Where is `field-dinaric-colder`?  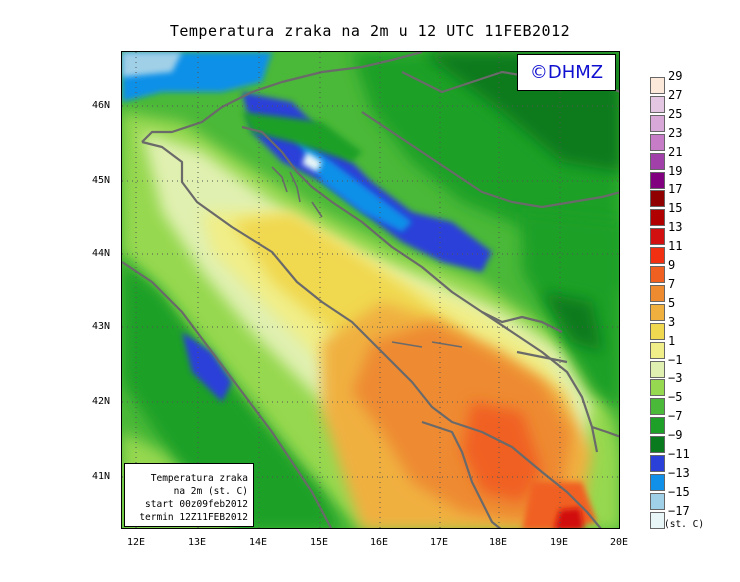
field-dinaric-colder is located at coordinates (352, 182).